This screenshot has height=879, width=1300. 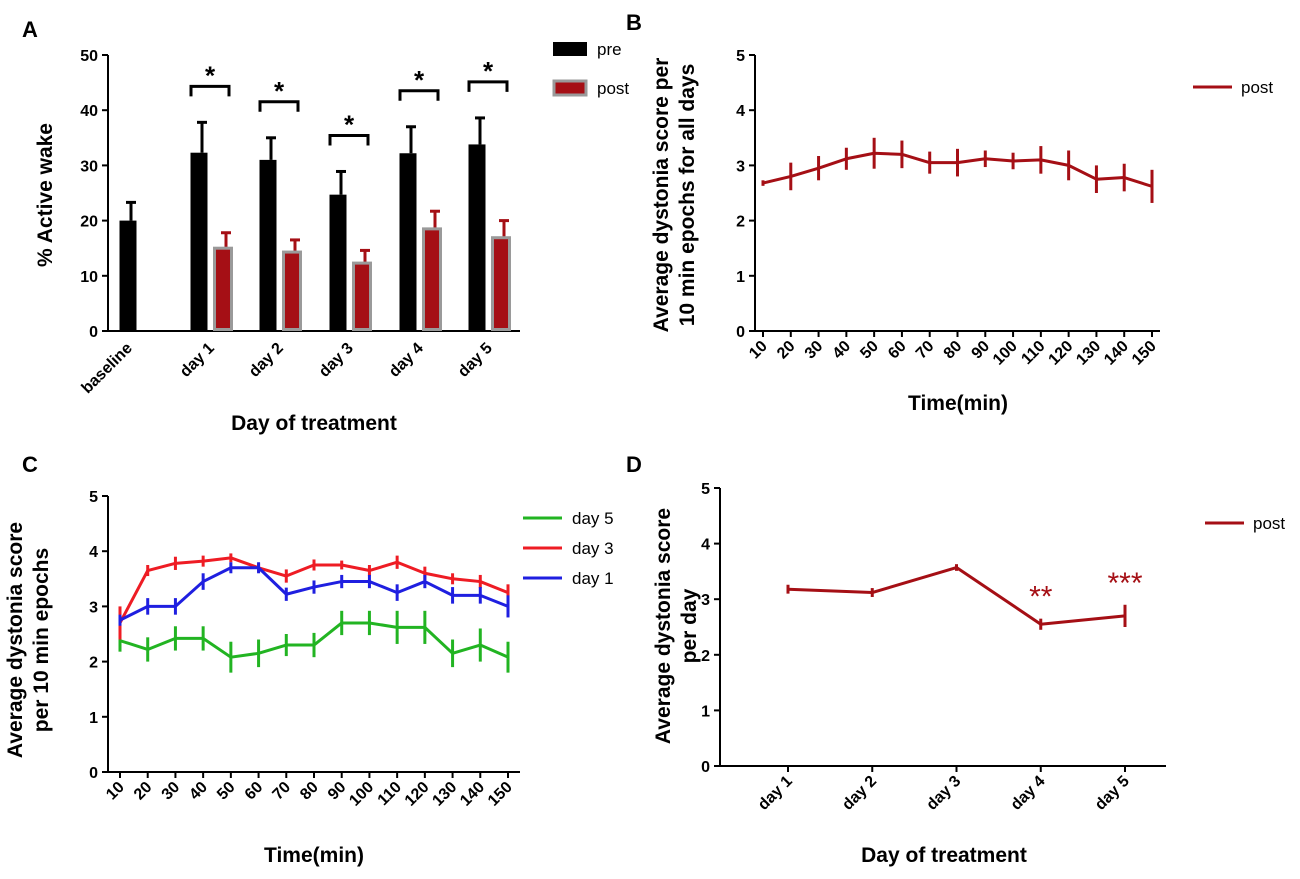 What do you see at coordinates (41, 640) in the screenshot?
I see `y-axis-label-line: per 10 min epochs` at bounding box center [41, 640].